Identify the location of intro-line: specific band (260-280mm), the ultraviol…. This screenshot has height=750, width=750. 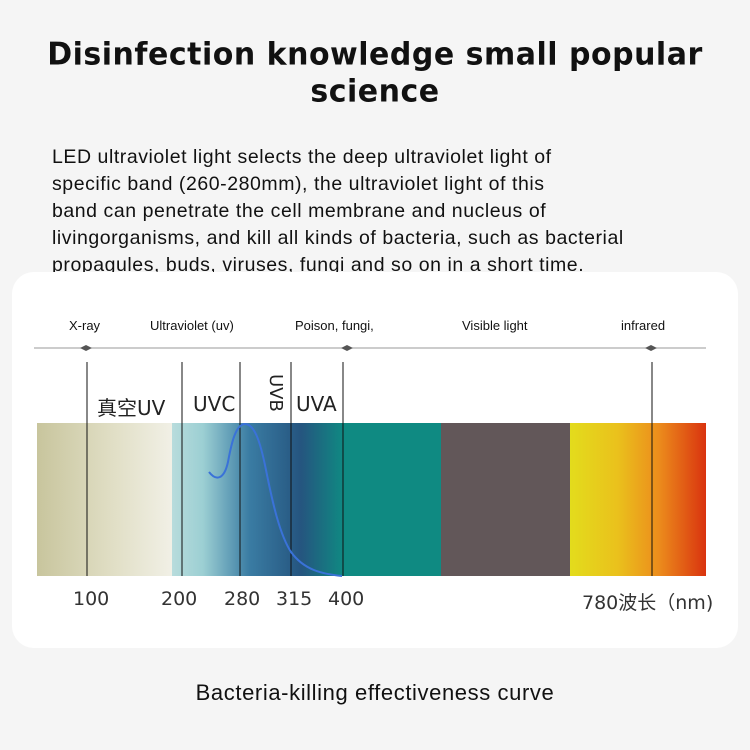
(298, 184).